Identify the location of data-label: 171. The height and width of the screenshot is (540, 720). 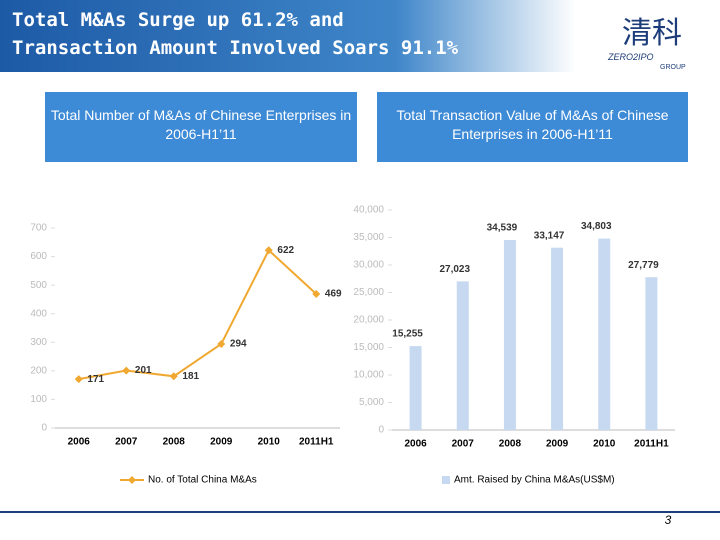
(95, 379).